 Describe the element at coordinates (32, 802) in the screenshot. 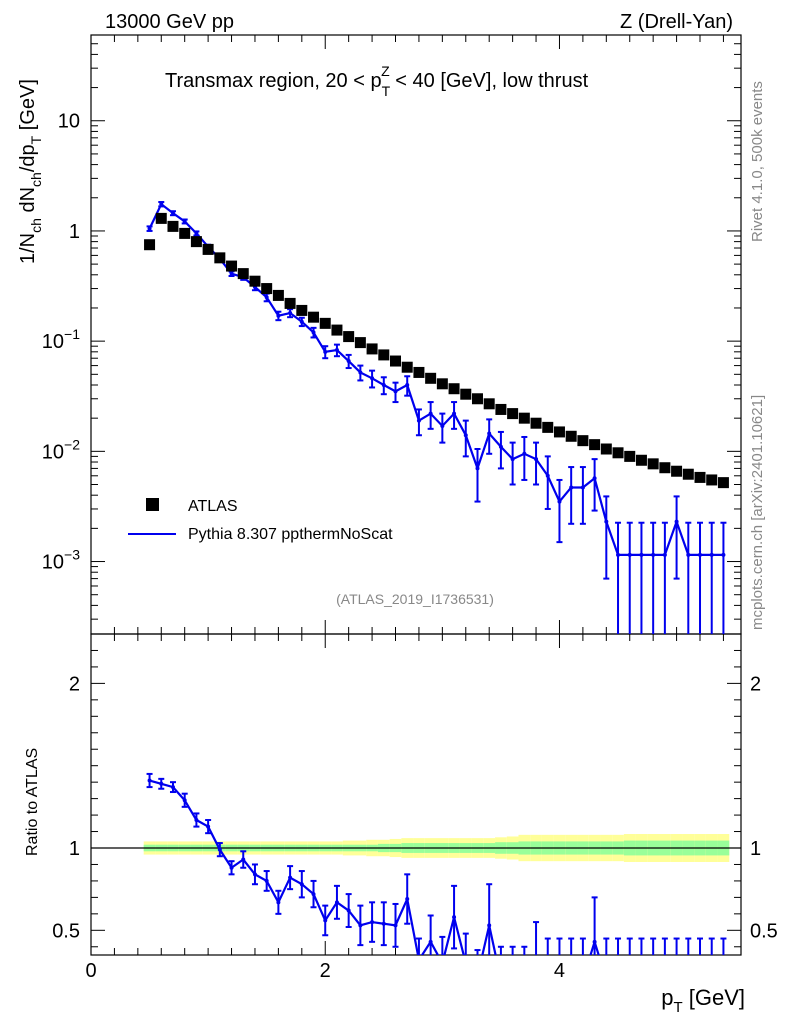

I see `ratio-y-axis-label: Ratio to ATLAS` at that location.